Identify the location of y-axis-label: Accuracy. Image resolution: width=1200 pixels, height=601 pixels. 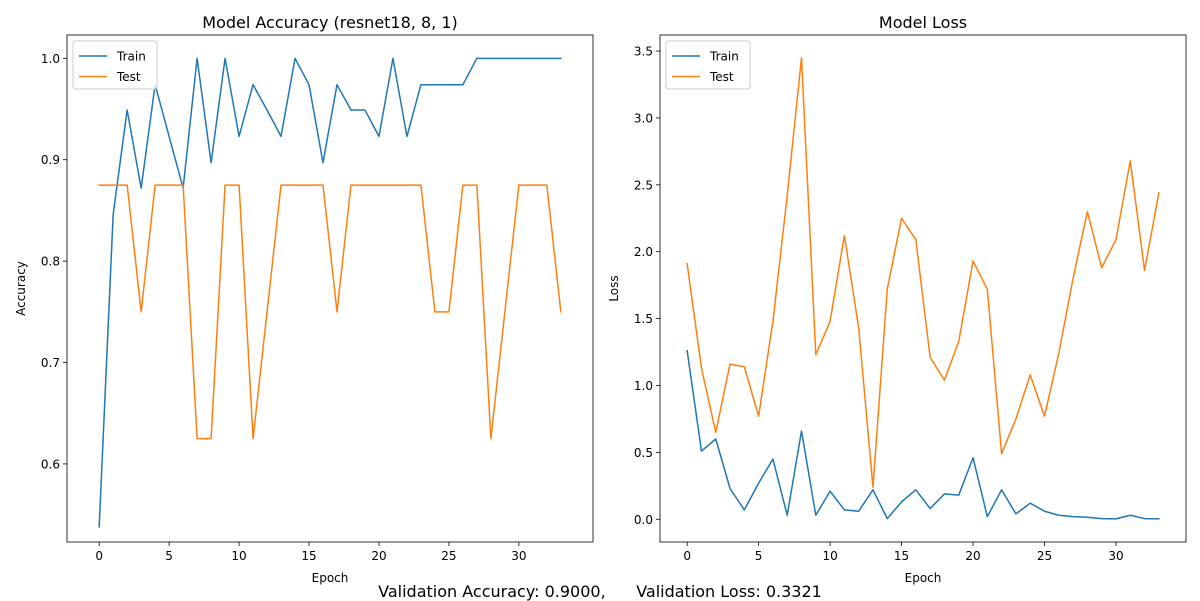
(21, 288).